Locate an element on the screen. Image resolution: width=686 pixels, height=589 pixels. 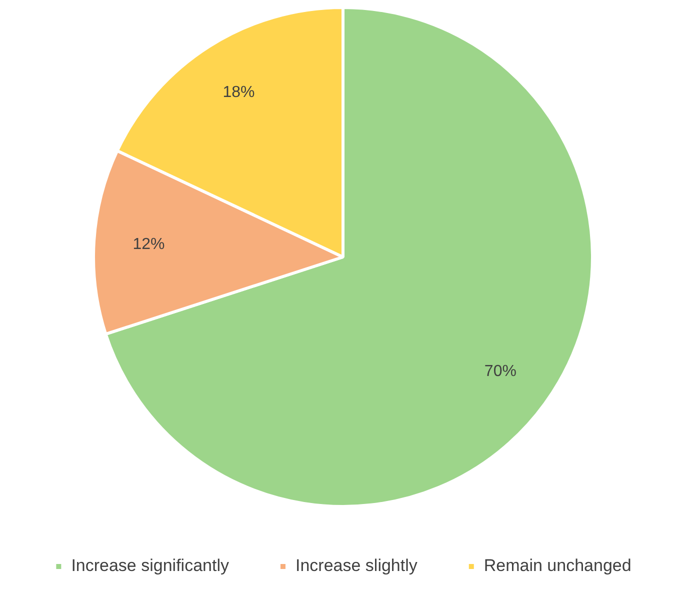
legend-label: Remain unchanged is located at coordinates (558, 566).